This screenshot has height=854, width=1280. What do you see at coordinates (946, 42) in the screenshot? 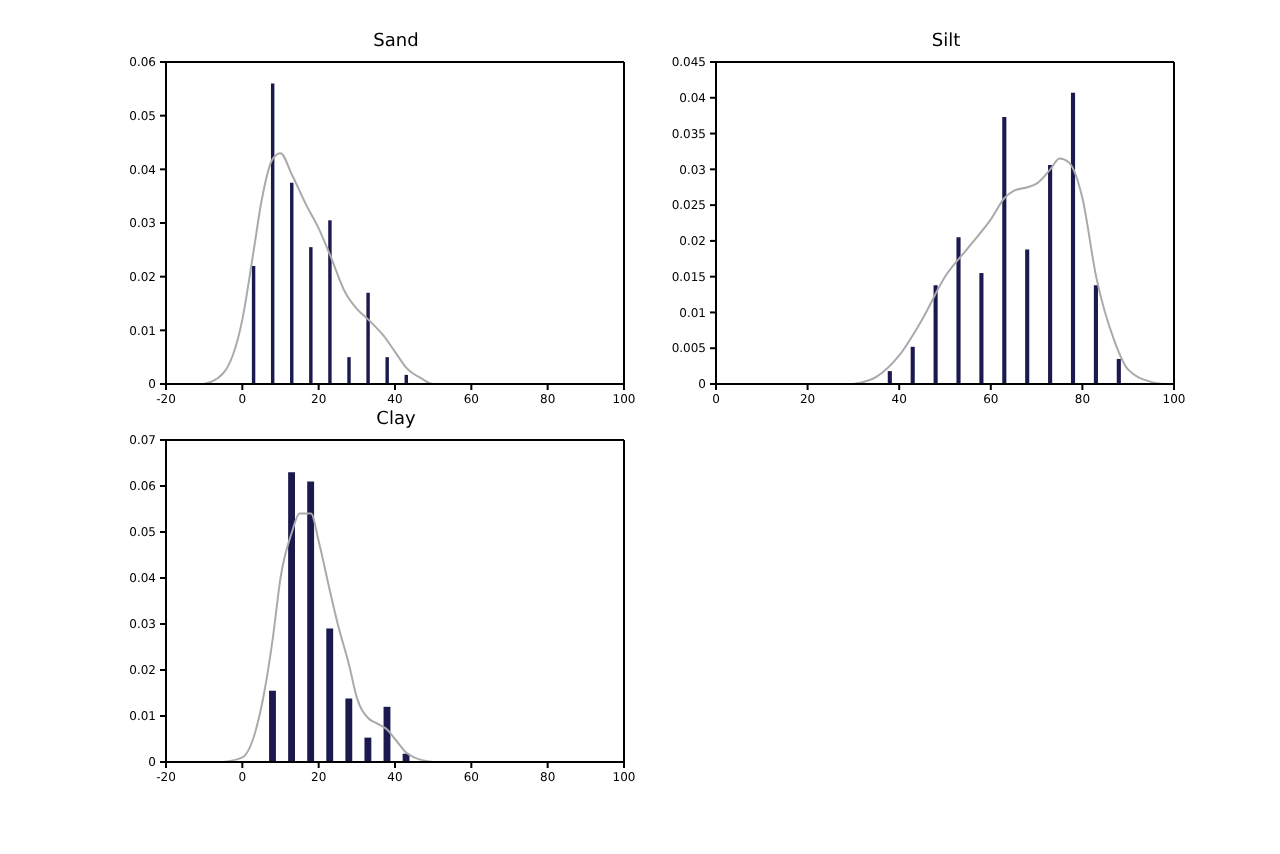
I see `chart-title: Silt` at bounding box center [946, 42].